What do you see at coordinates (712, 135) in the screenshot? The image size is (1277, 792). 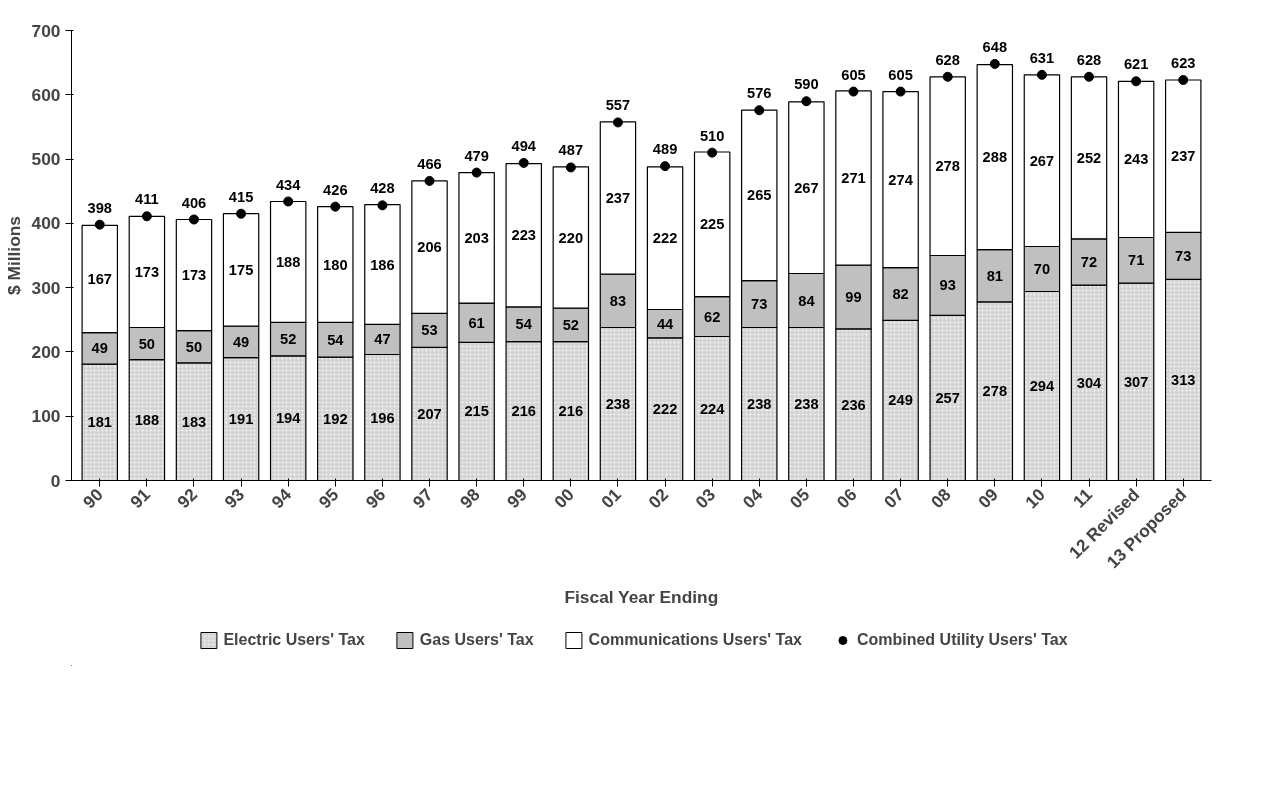 I see `data-label: 510` at bounding box center [712, 135].